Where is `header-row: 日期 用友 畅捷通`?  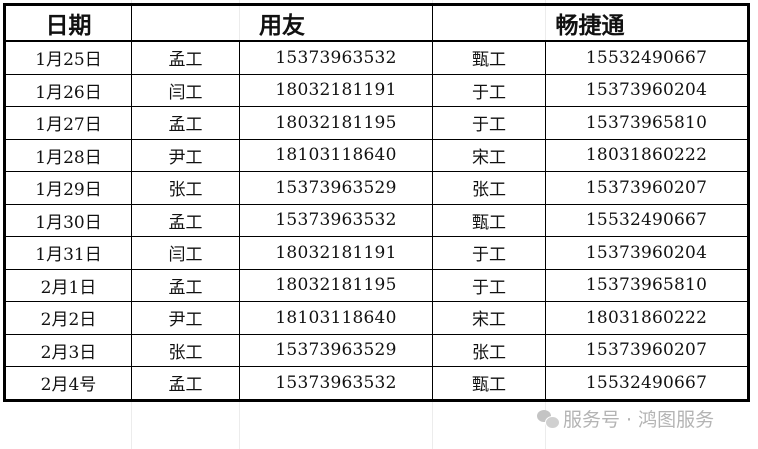
header-row: 日期 用友 畅捷通 is located at coordinates (376, 23).